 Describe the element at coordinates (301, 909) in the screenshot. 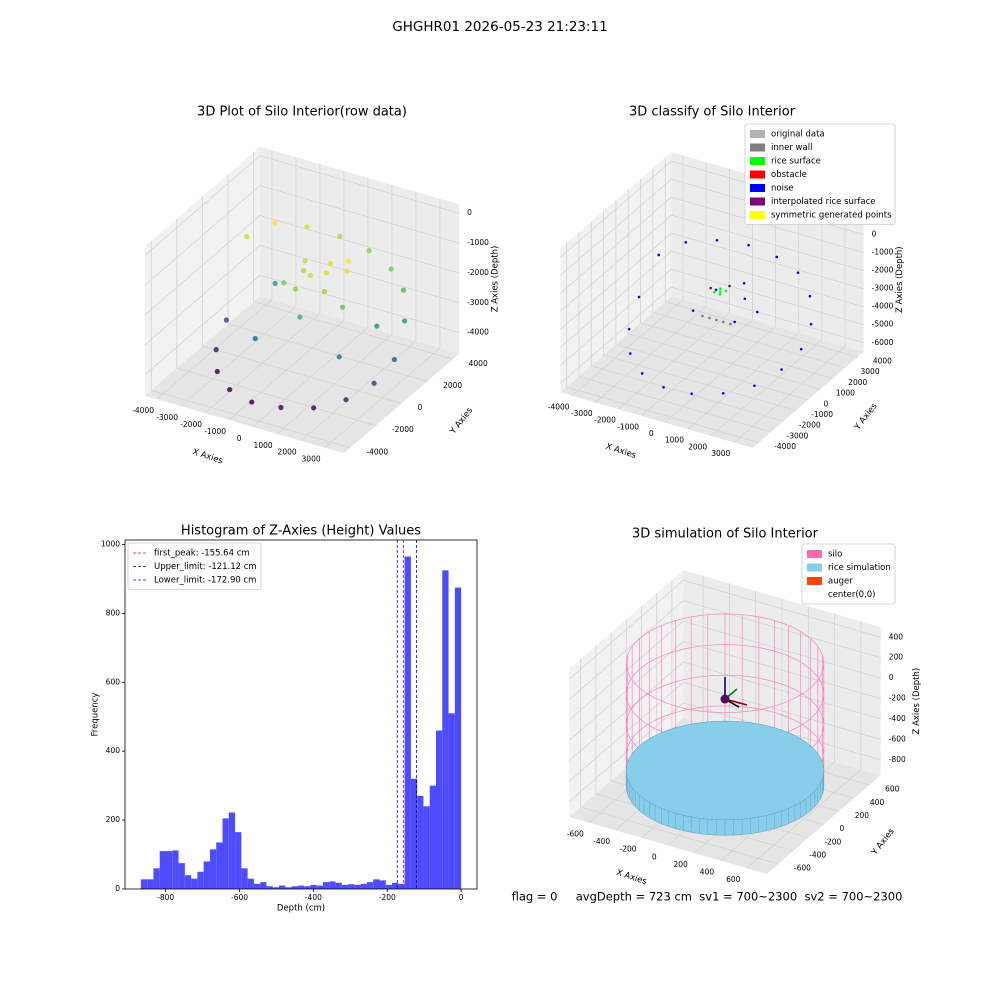

I see `x-axis-label: Depth (cm)` at that location.